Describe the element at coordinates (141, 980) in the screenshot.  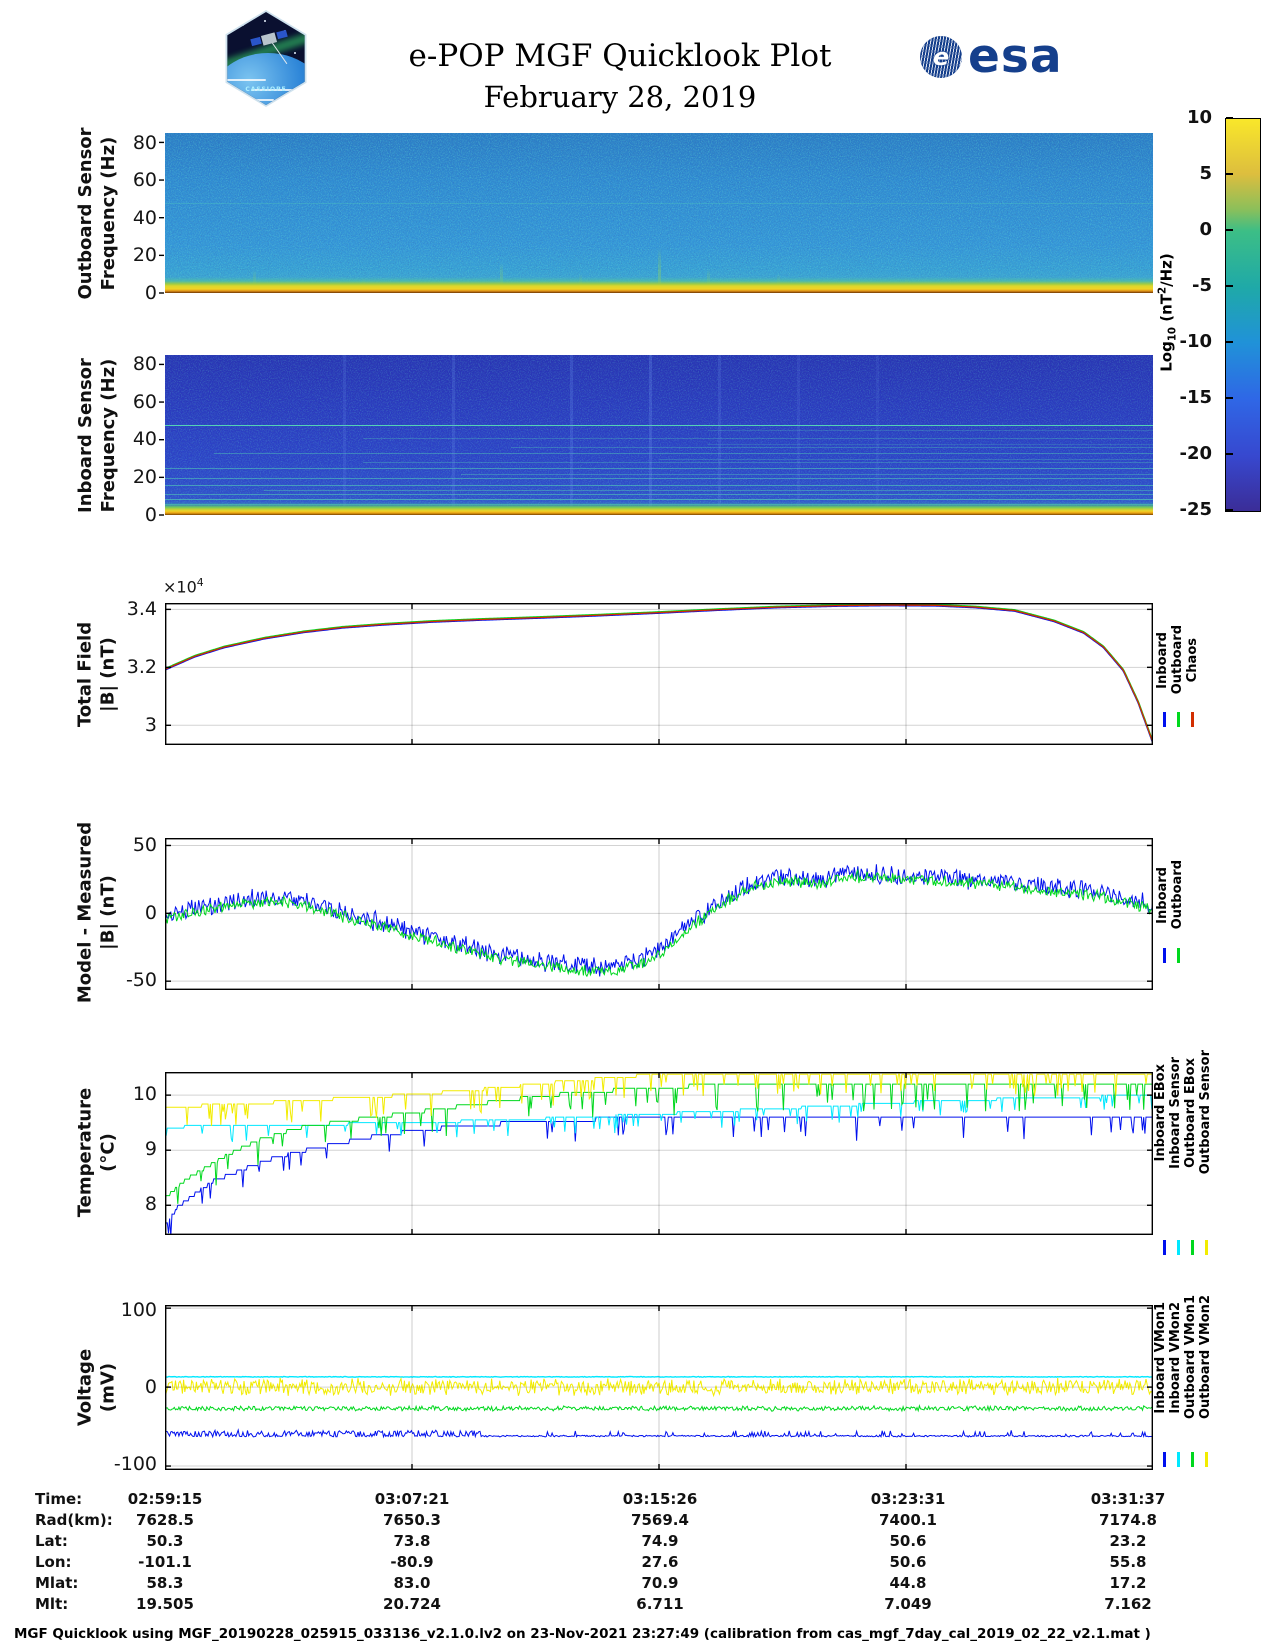
I see `ytick: -50` at that location.